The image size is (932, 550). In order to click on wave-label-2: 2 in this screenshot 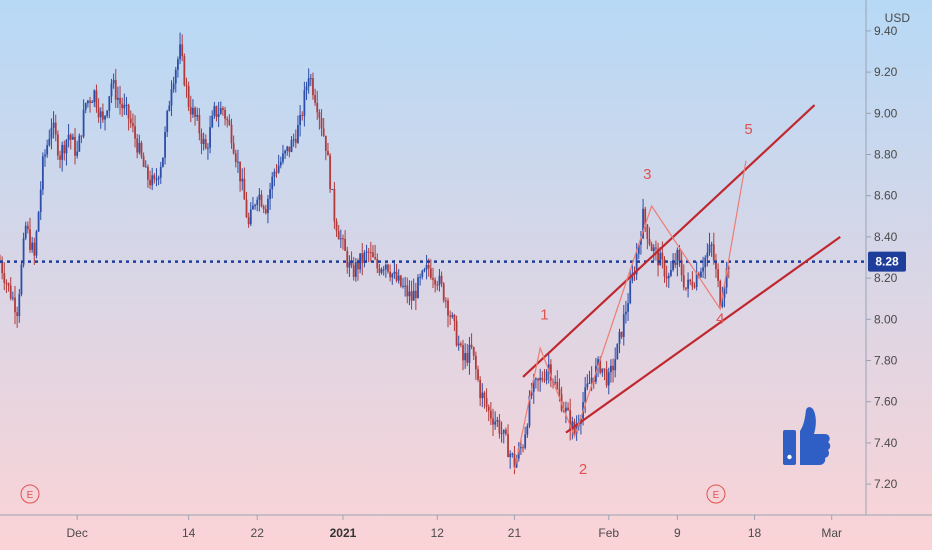, I will do `click(583, 469)`.